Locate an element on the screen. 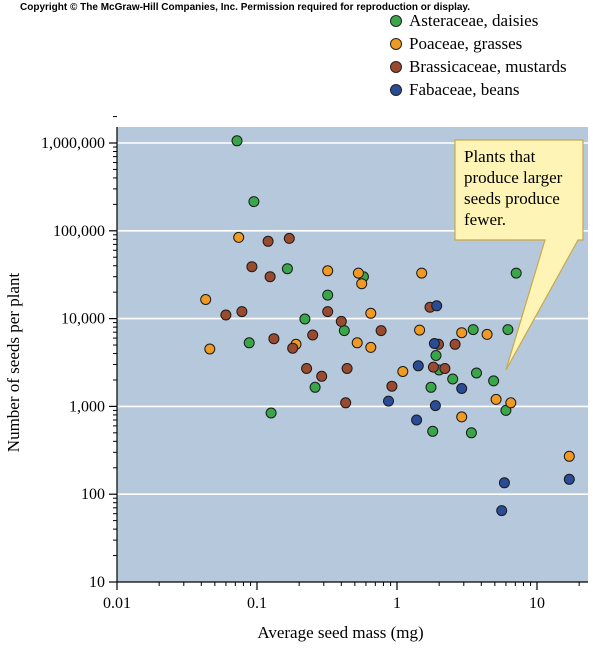  x-tick-label-2: 1 is located at coordinates (397, 603).